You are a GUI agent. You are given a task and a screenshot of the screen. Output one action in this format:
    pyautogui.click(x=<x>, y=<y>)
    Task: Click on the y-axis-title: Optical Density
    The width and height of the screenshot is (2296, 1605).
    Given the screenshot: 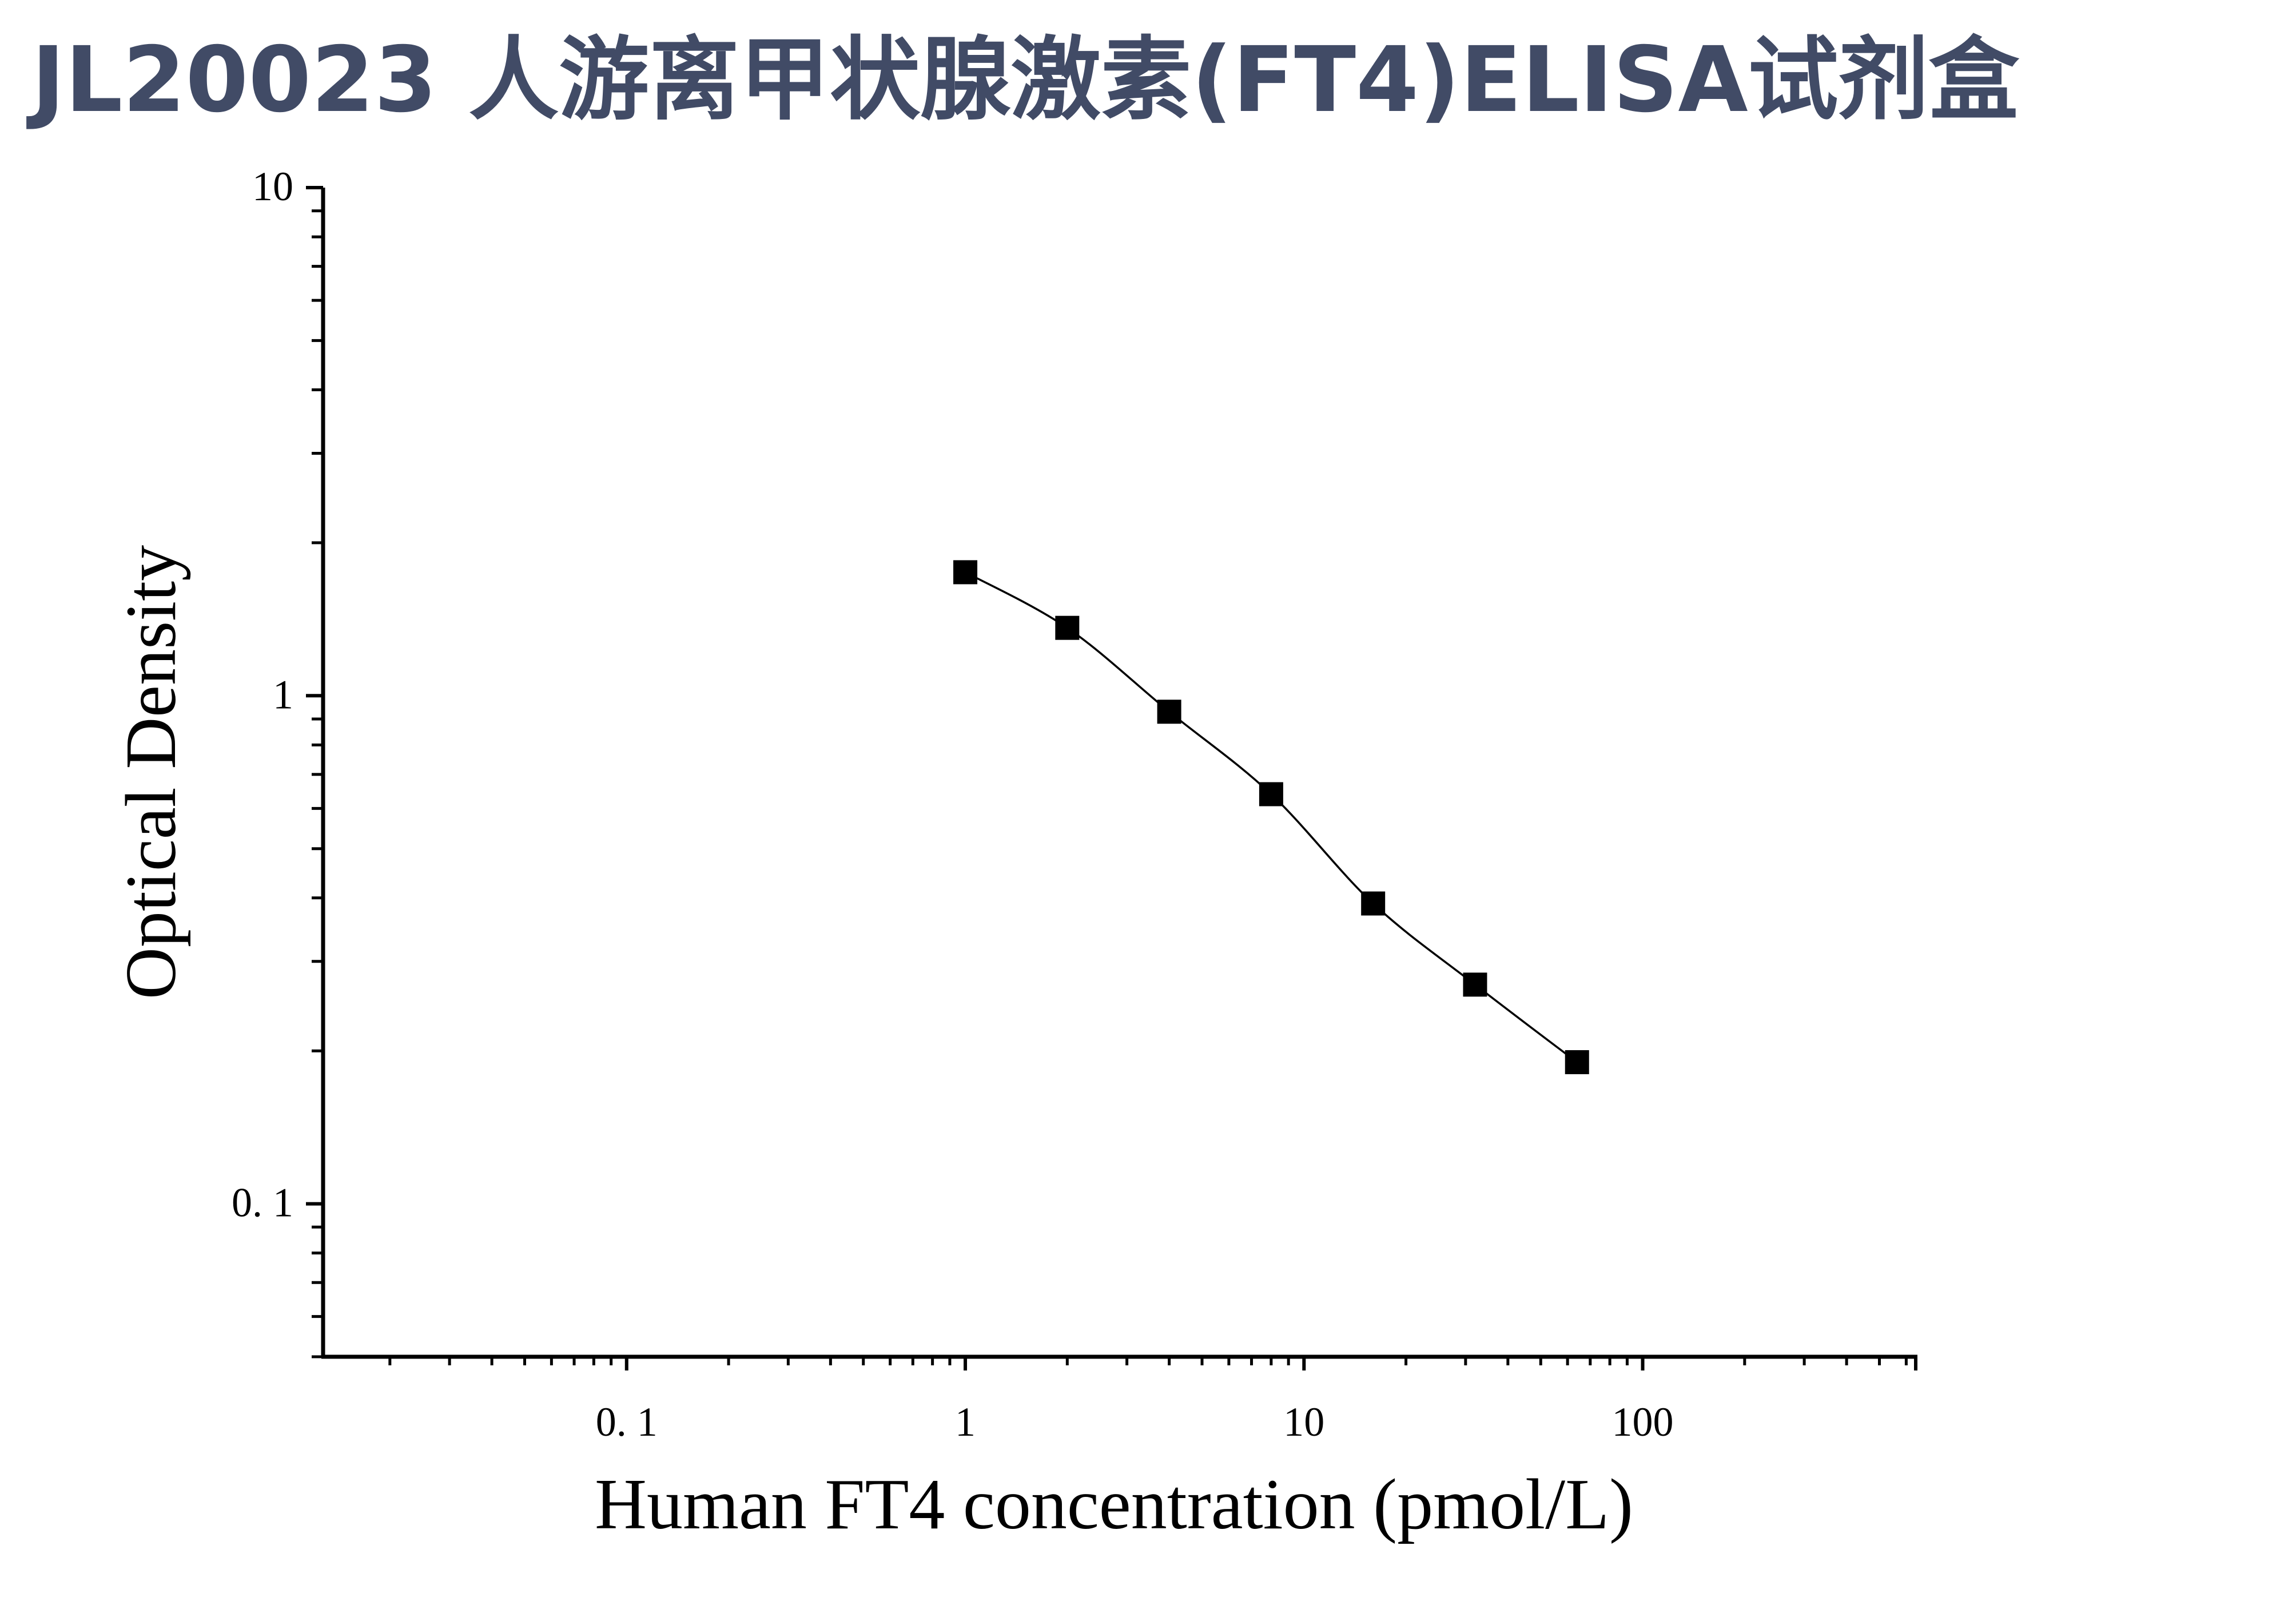 What is the action you would take?
    pyautogui.click(x=152, y=772)
    